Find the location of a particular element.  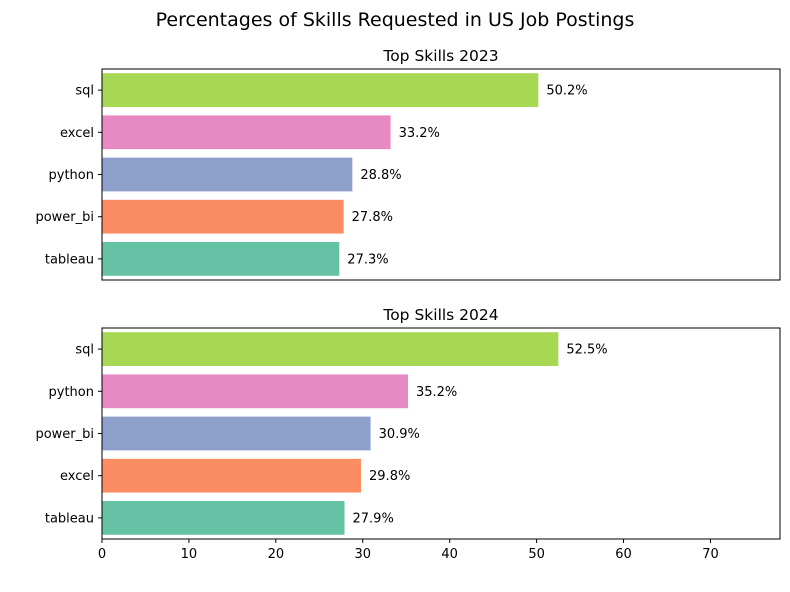

data-label: 52.5% is located at coordinates (586, 350).